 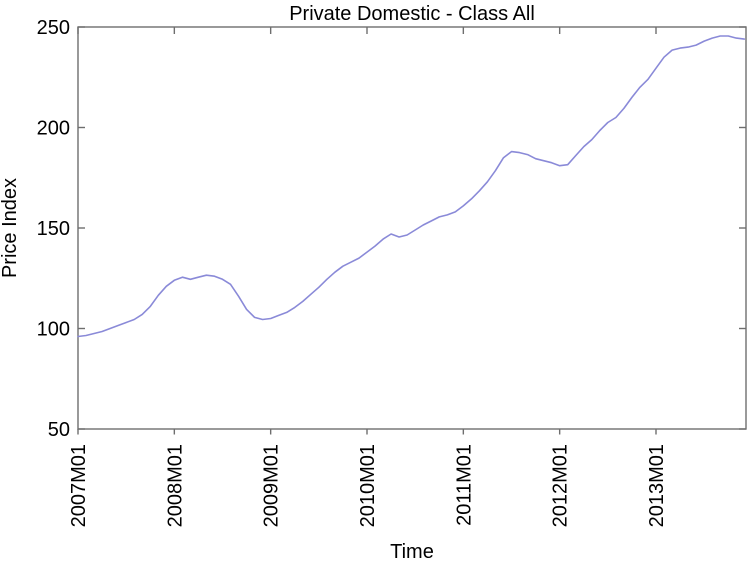 I want to click on x-tick-label: 2011M01, so click(x=464, y=485).